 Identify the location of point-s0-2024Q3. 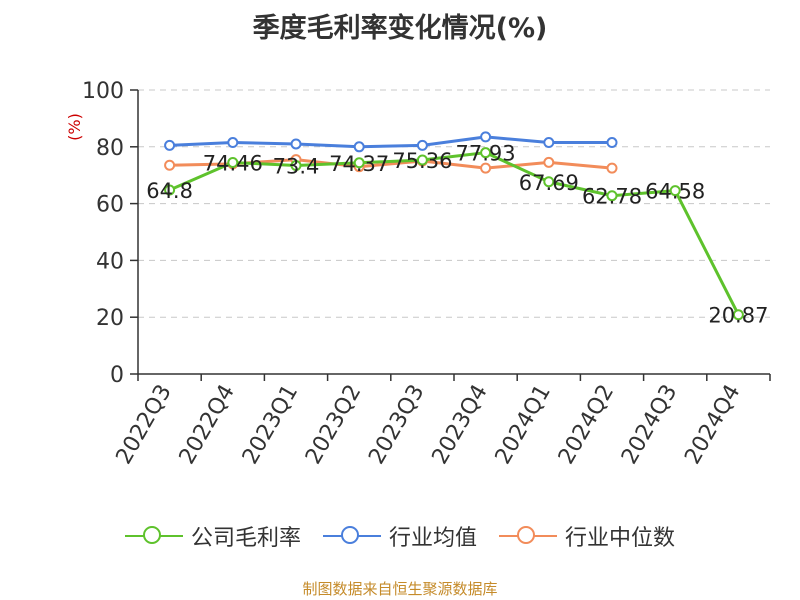
(675, 191).